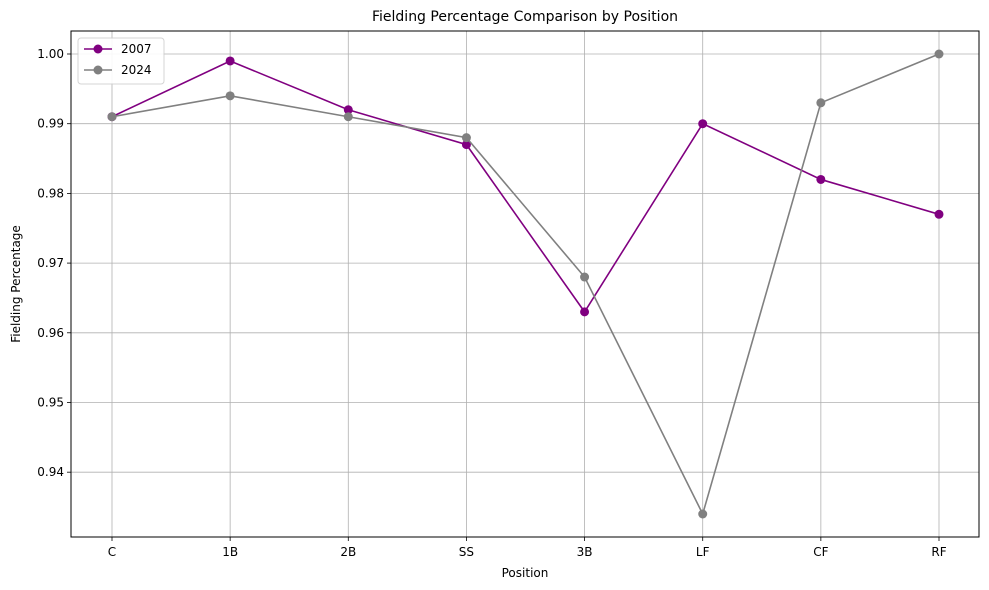 The image size is (989, 590). What do you see at coordinates (50, 193) in the screenshot?
I see `y-tick-label: 0.98` at bounding box center [50, 193].